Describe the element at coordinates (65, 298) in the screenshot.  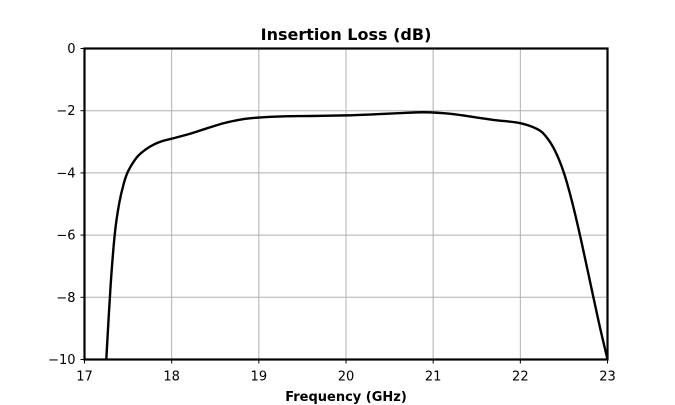
I see `y-tick-label: −8` at that location.